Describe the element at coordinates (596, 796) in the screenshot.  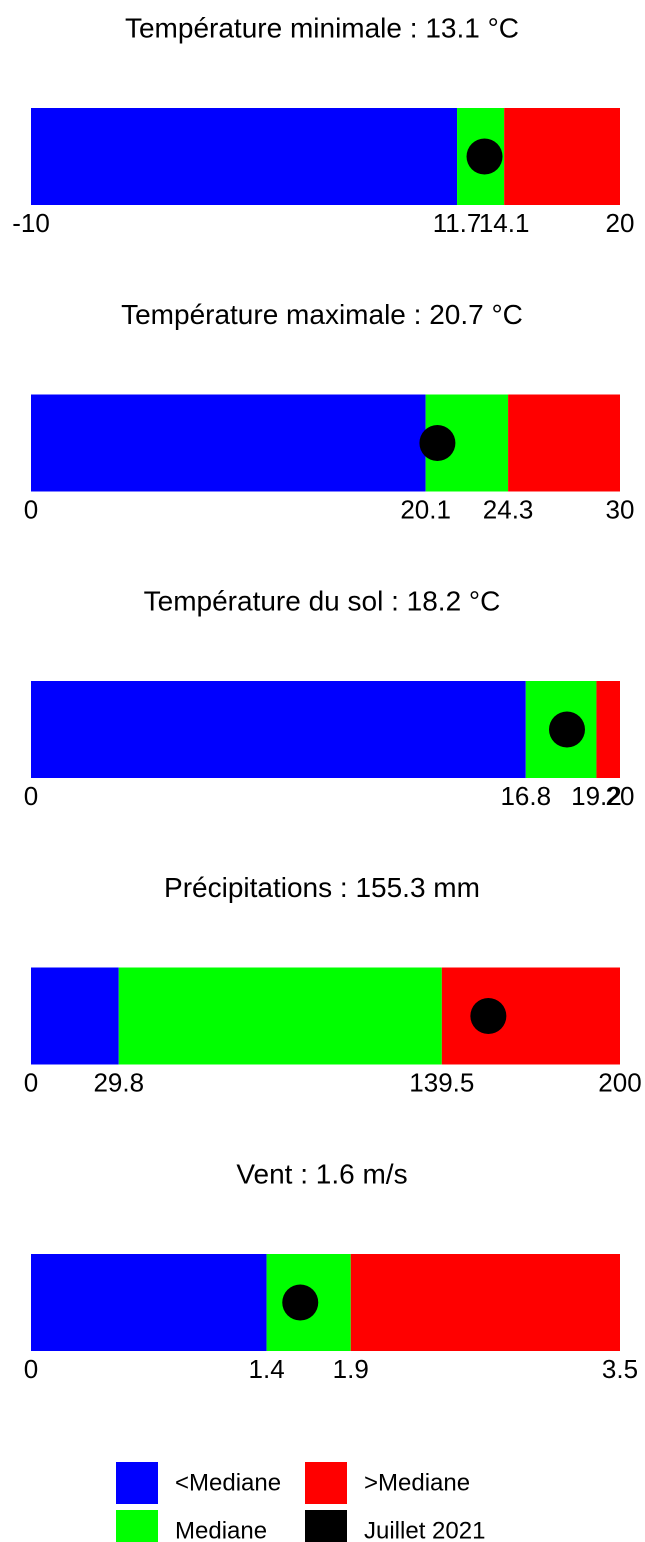
I see `x-tick-label: 19.2` at that location.